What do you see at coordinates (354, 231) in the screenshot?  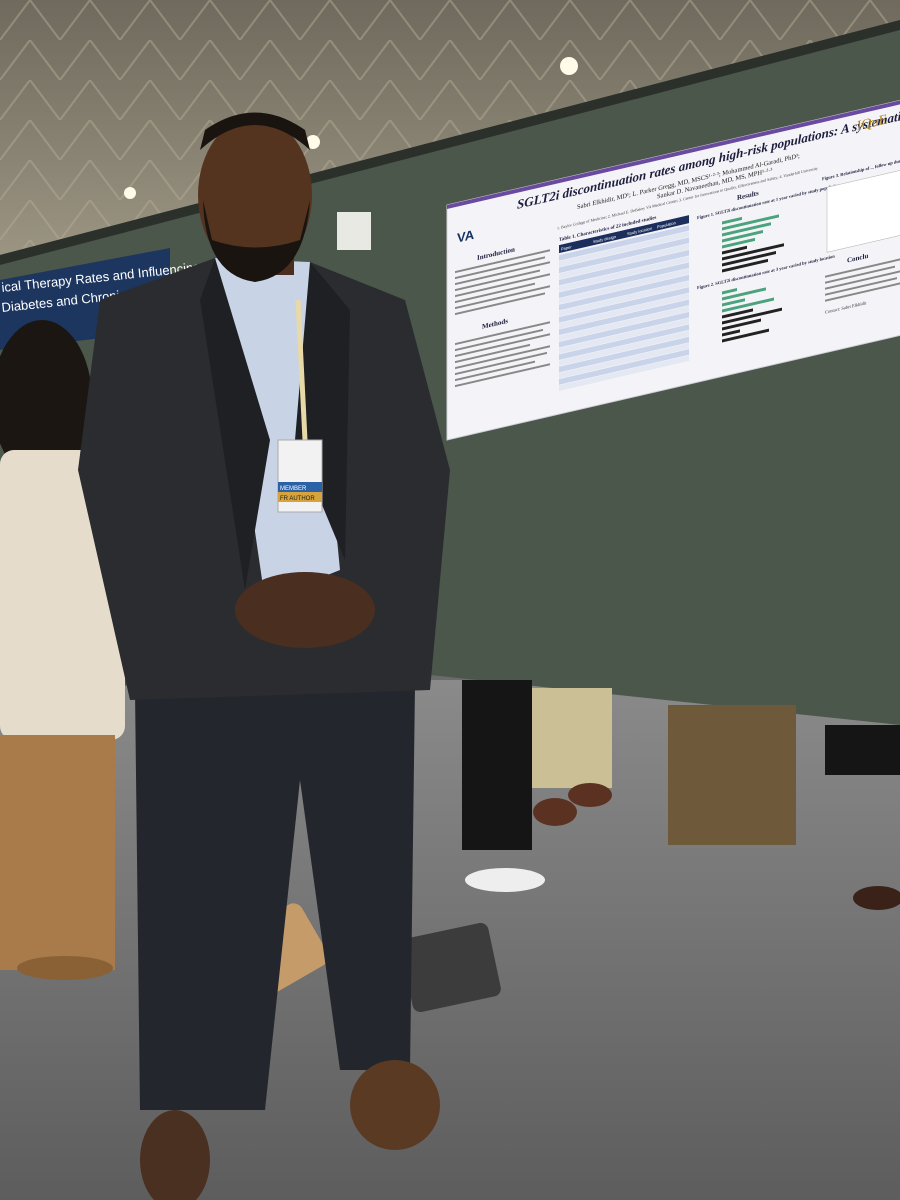 I see `paper-note` at bounding box center [354, 231].